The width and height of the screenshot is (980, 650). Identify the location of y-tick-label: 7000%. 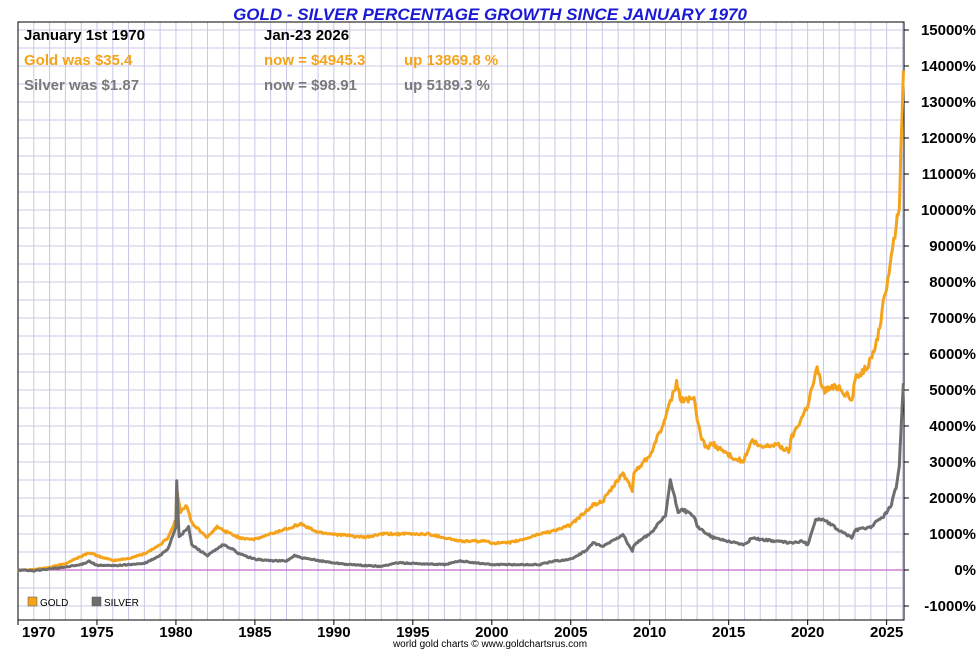
(952, 318).